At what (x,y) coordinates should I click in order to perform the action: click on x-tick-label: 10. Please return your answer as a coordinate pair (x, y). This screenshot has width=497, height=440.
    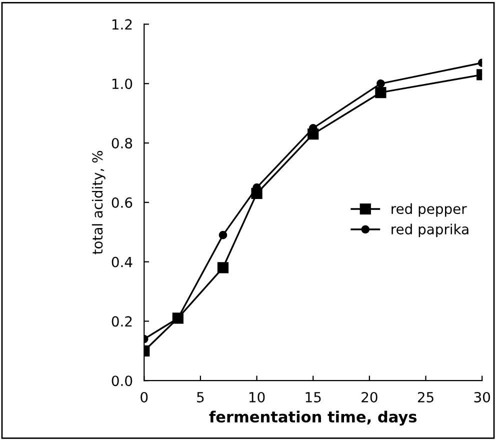
    Looking at the image, I should click on (257, 397).